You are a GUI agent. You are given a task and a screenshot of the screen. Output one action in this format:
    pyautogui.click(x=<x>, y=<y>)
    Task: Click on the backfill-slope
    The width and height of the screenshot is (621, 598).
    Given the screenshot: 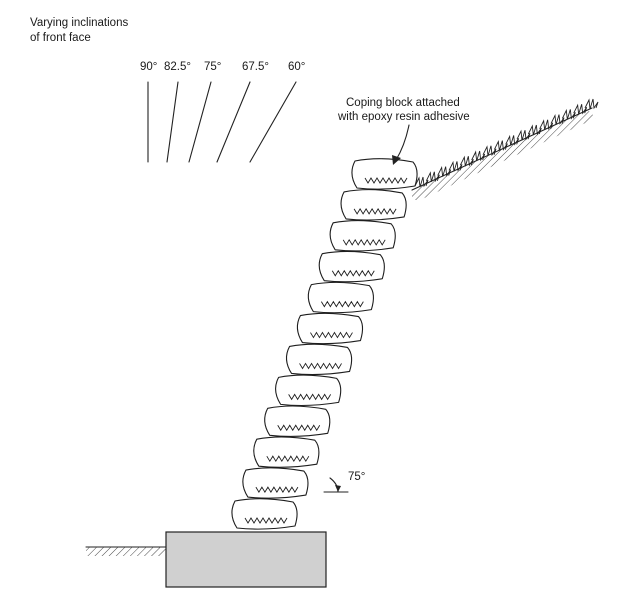 What is the action you would take?
    pyautogui.click(x=505, y=149)
    